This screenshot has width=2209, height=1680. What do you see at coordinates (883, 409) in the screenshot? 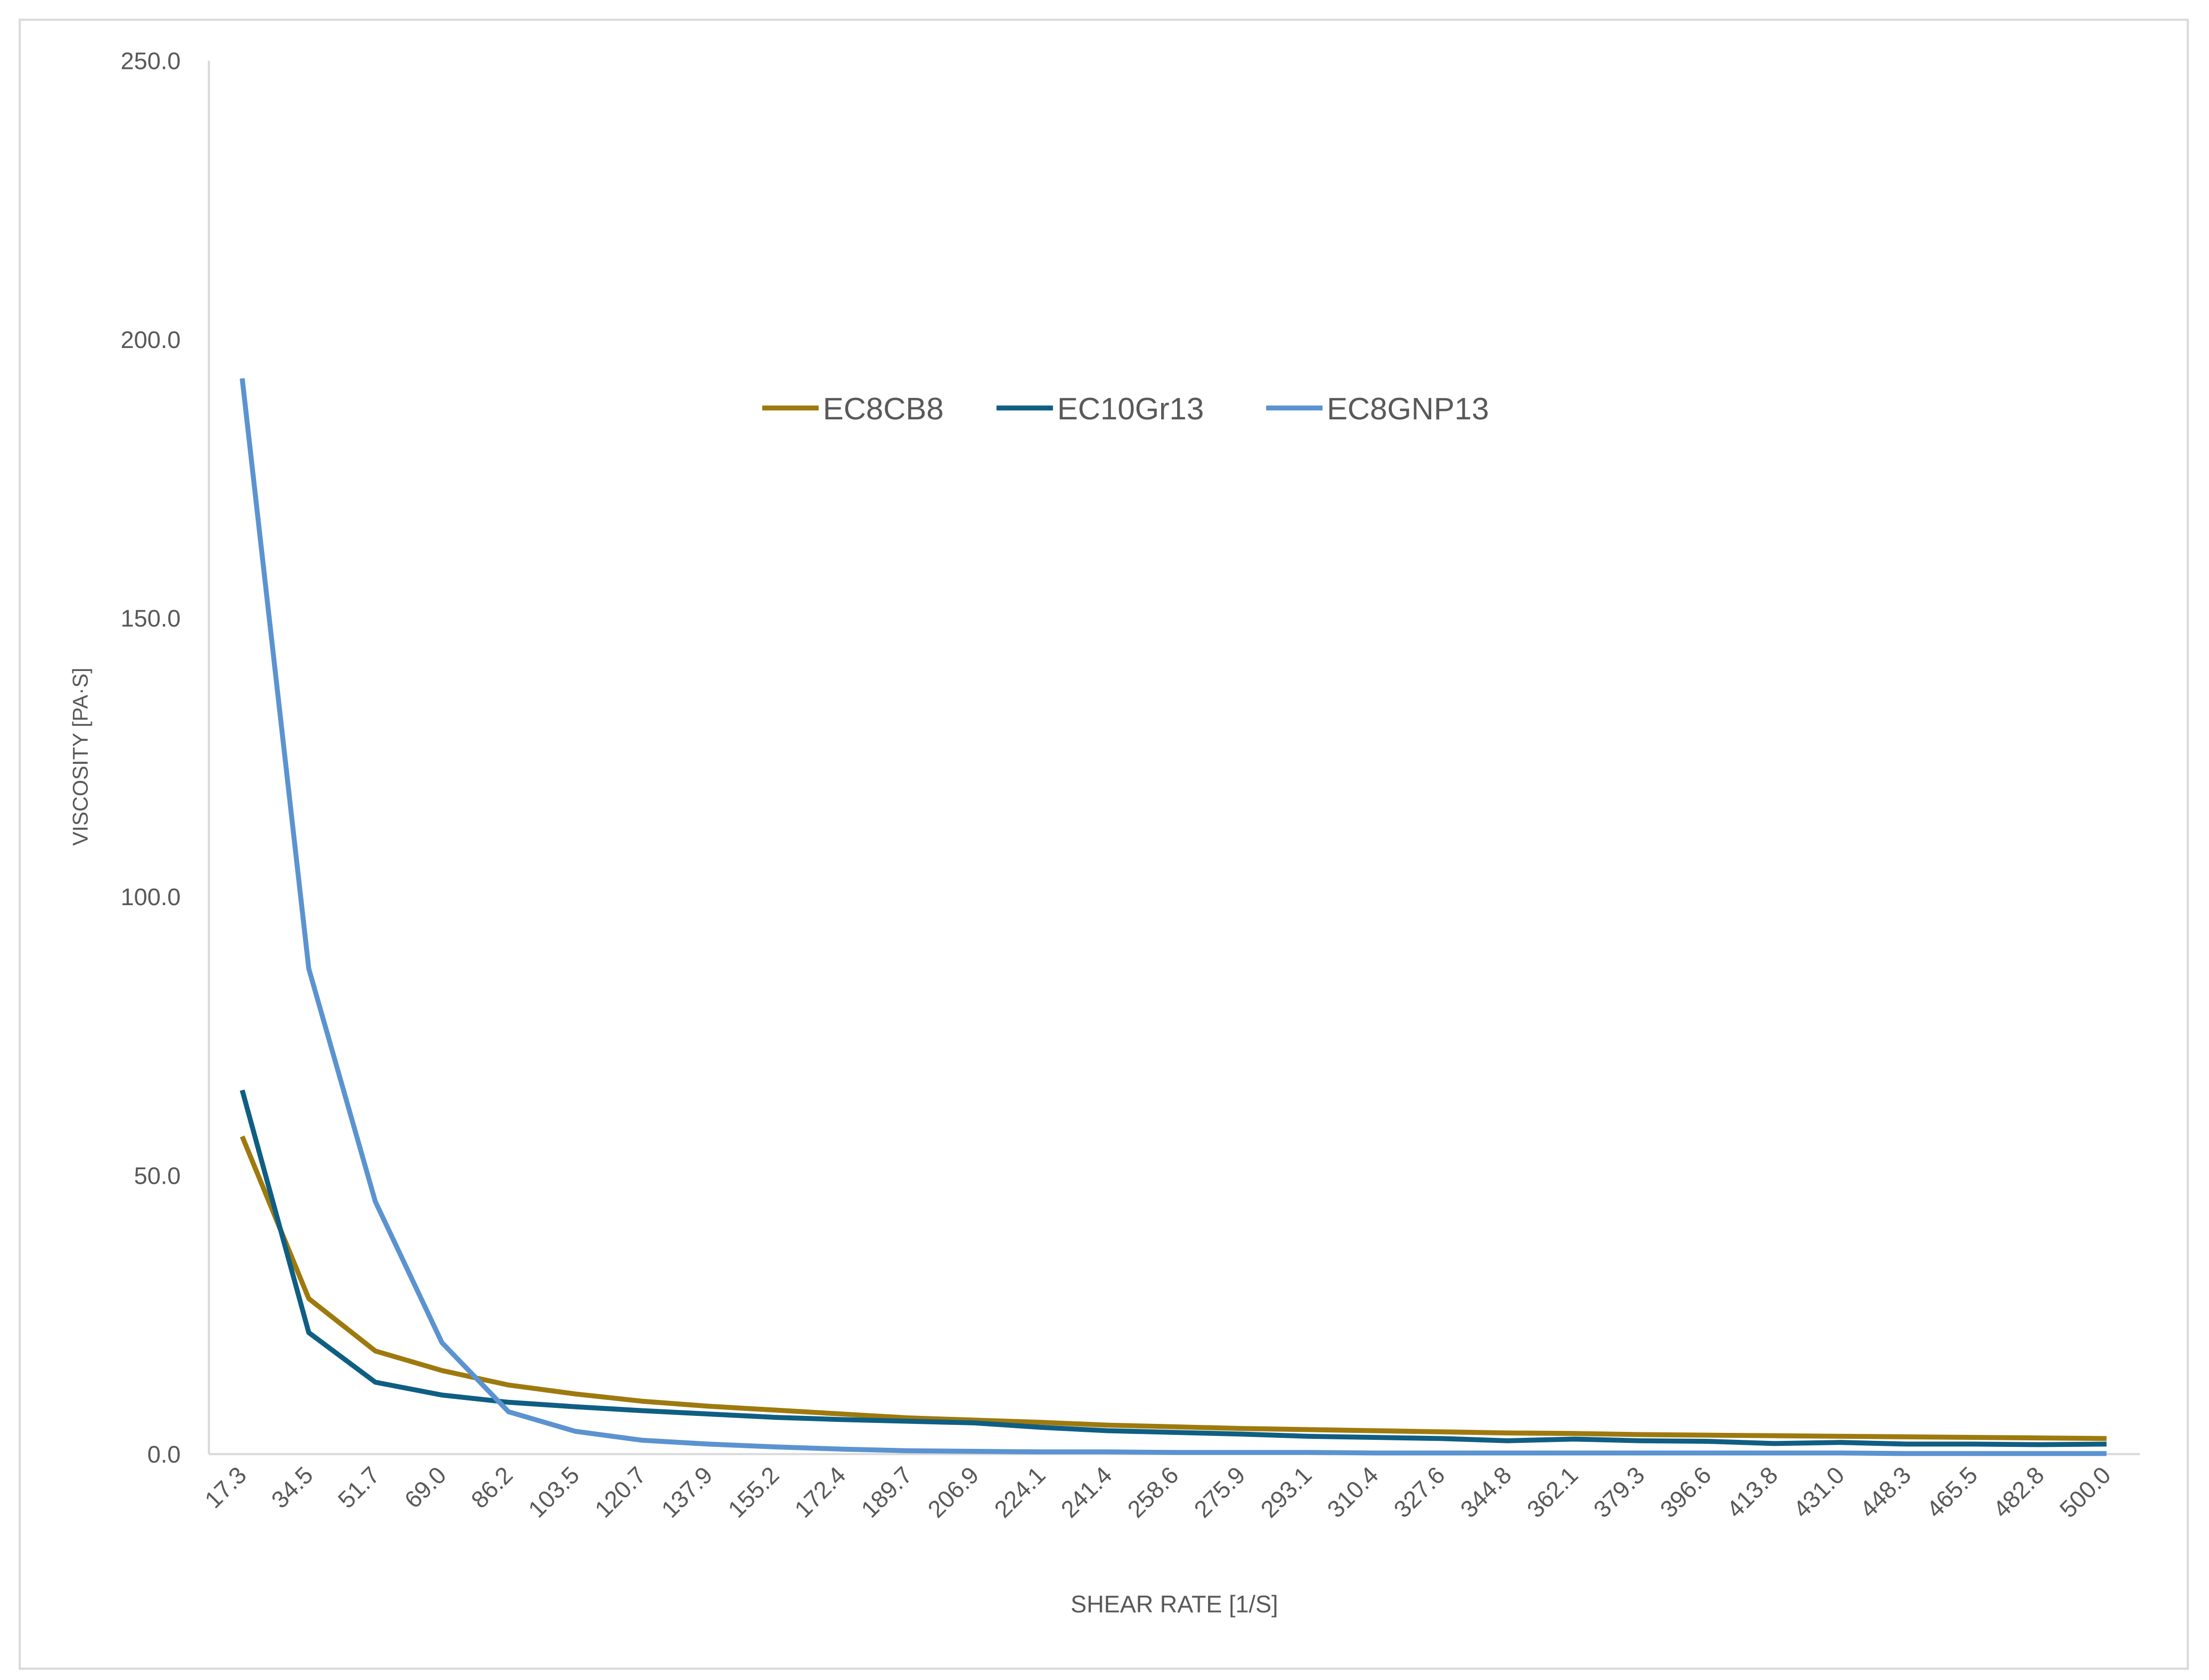
I see `legend-label: EC8CB8` at bounding box center [883, 409].